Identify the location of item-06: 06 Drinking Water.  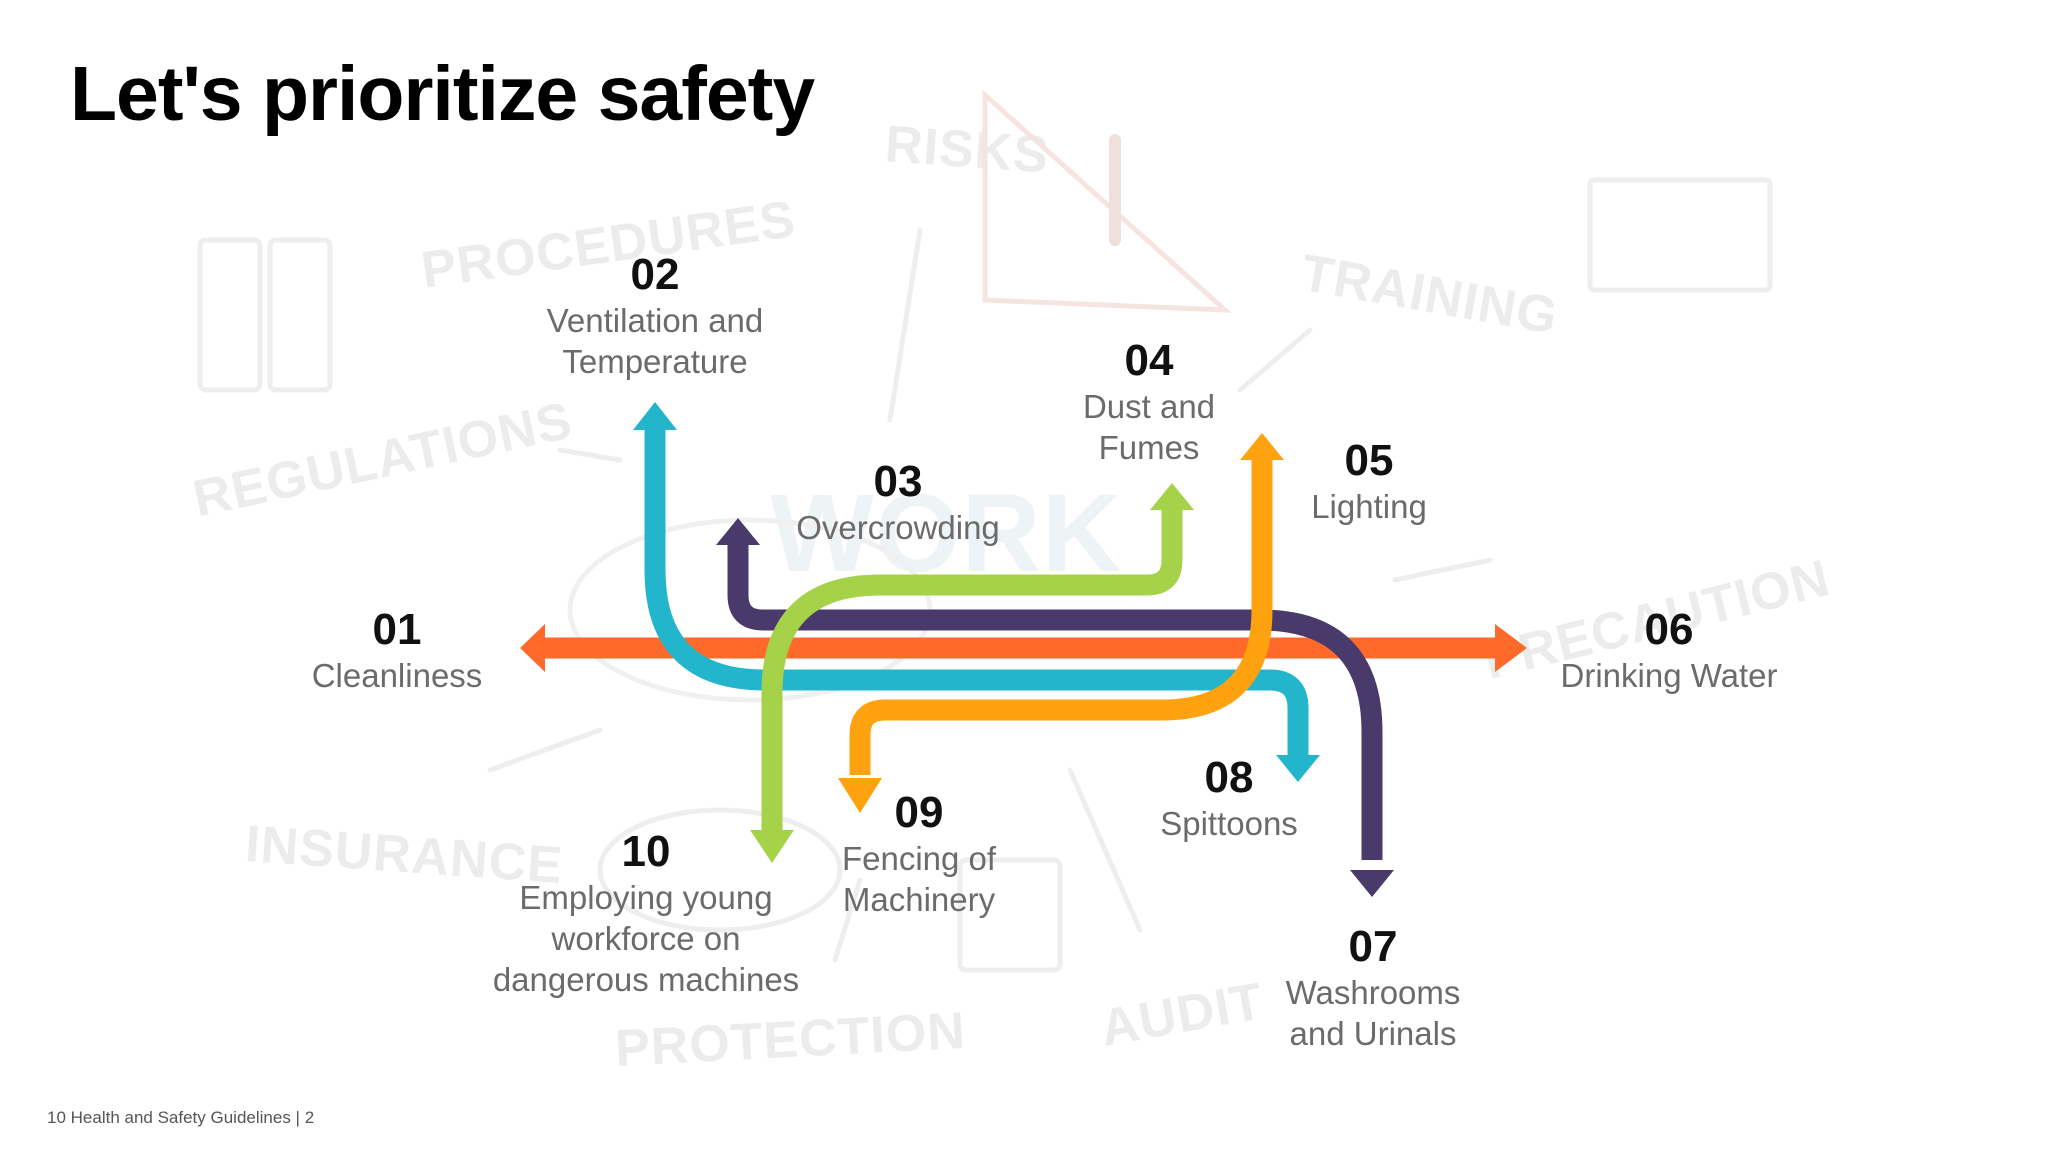
(1669, 650).